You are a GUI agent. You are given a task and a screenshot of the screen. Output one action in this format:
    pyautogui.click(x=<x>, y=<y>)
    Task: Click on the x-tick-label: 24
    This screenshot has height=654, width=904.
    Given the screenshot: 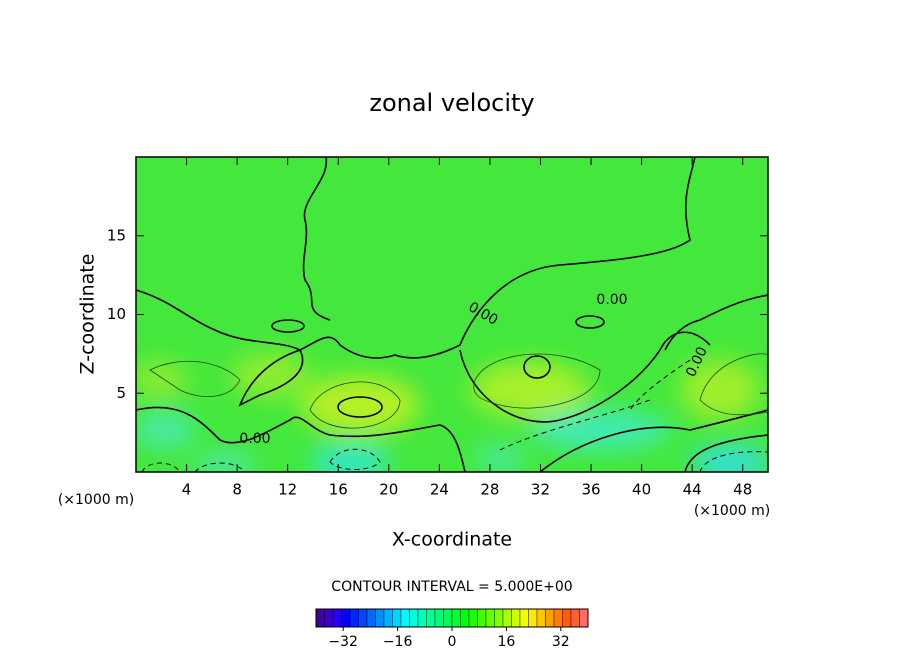 What is the action you would take?
    pyautogui.click(x=439, y=490)
    